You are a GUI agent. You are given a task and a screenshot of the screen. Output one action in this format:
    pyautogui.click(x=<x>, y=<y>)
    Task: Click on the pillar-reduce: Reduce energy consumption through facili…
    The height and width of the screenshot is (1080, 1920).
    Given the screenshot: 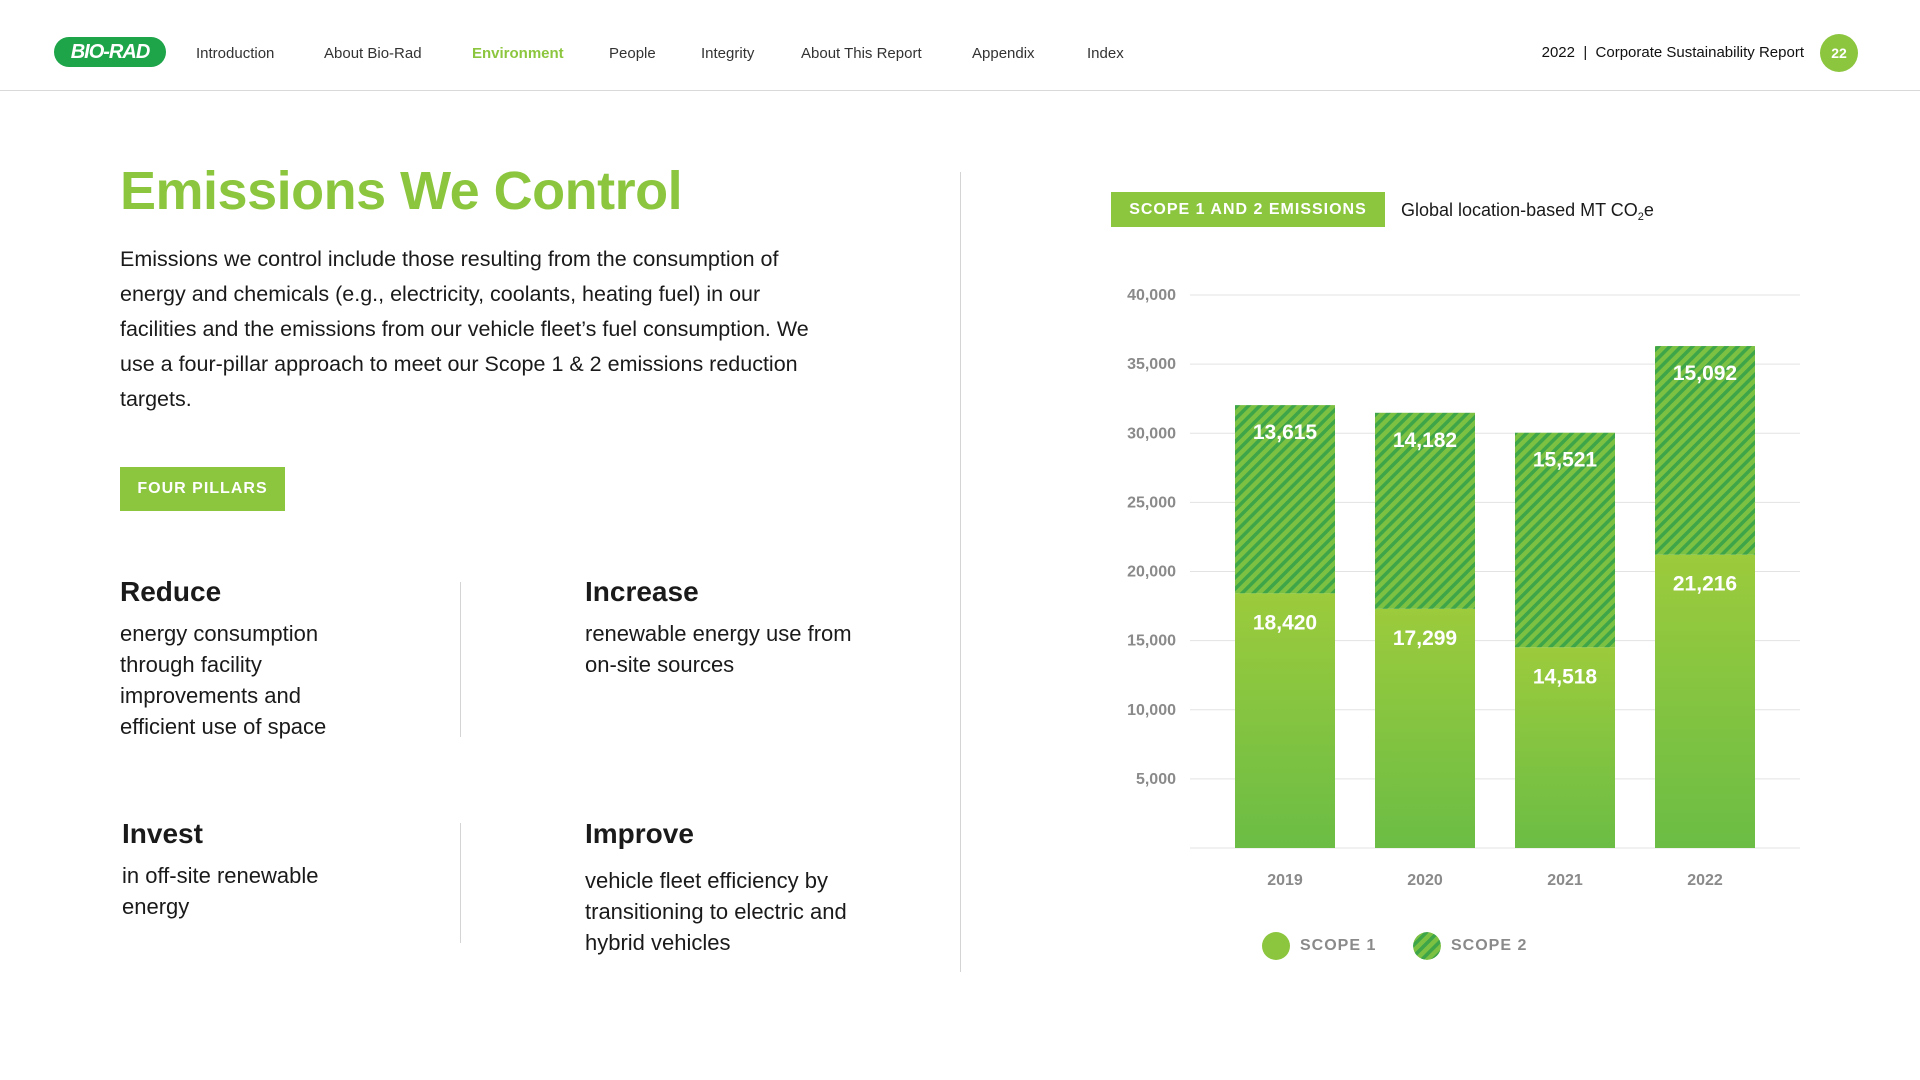 What is the action you would take?
    pyautogui.click(x=250, y=659)
    